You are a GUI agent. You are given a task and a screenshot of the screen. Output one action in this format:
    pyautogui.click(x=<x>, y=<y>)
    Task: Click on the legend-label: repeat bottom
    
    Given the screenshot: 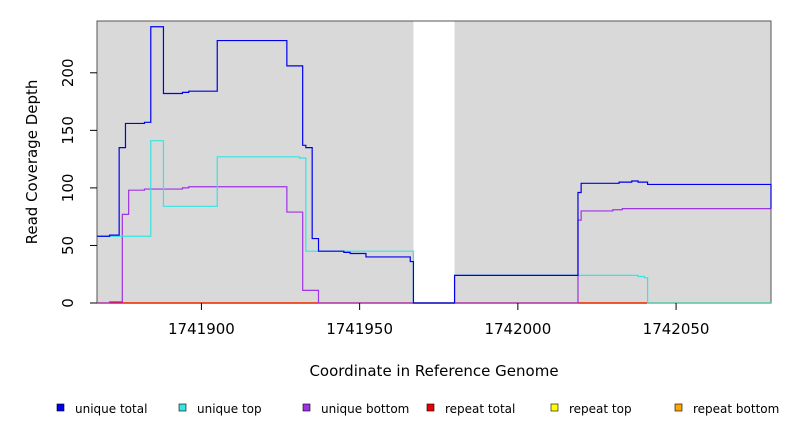 What is the action you would take?
    pyautogui.click(x=736, y=409)
    